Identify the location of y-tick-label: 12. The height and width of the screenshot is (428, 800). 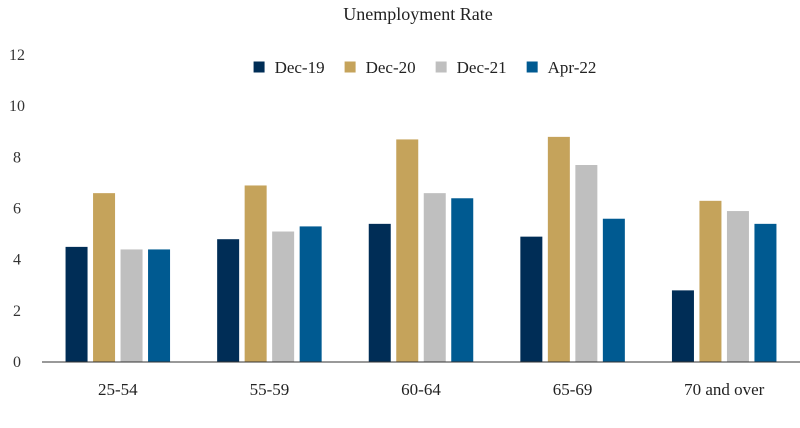
(17, 55).